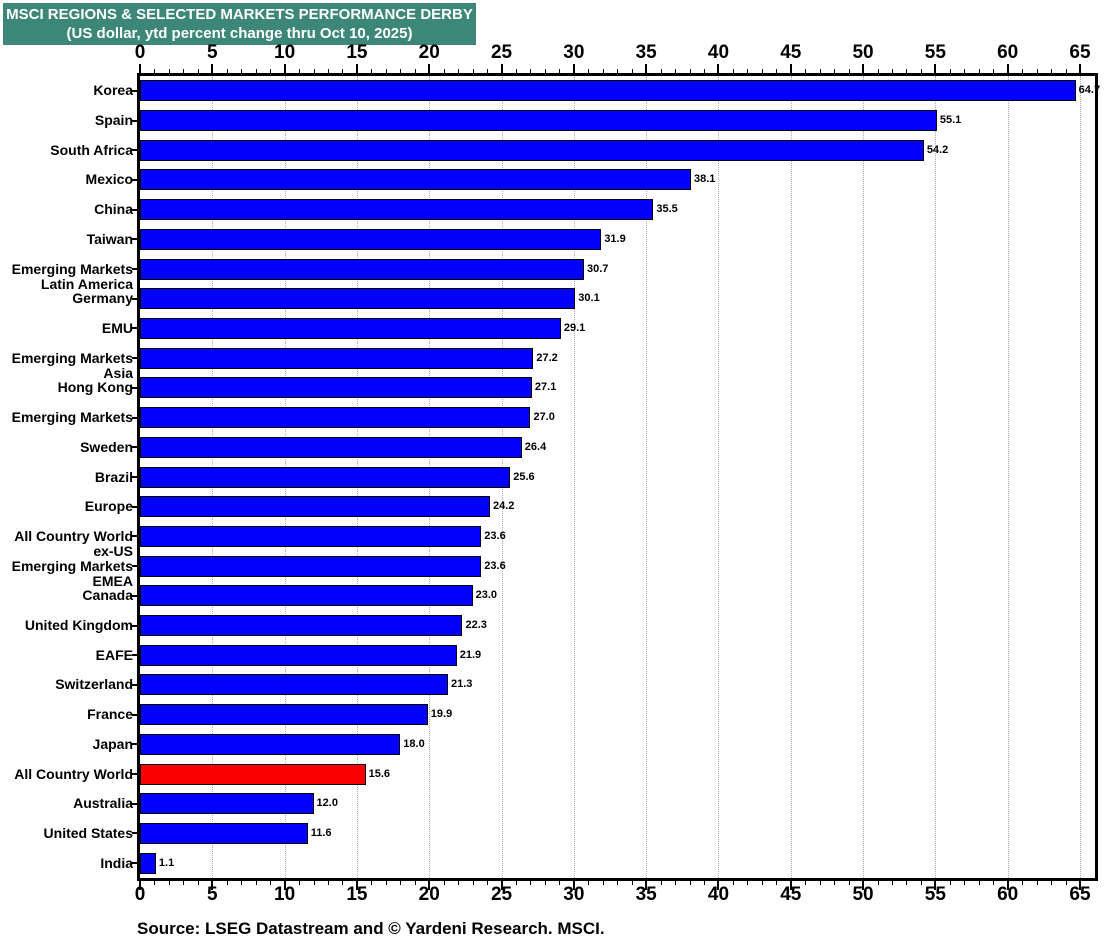 Image resolution: width=1120 pixels, height=945 pixels. What do you see at coordinates (544, 417) in the screenshot?
I see `bar-value-label: 27.0` at bounding box center [544, 417].